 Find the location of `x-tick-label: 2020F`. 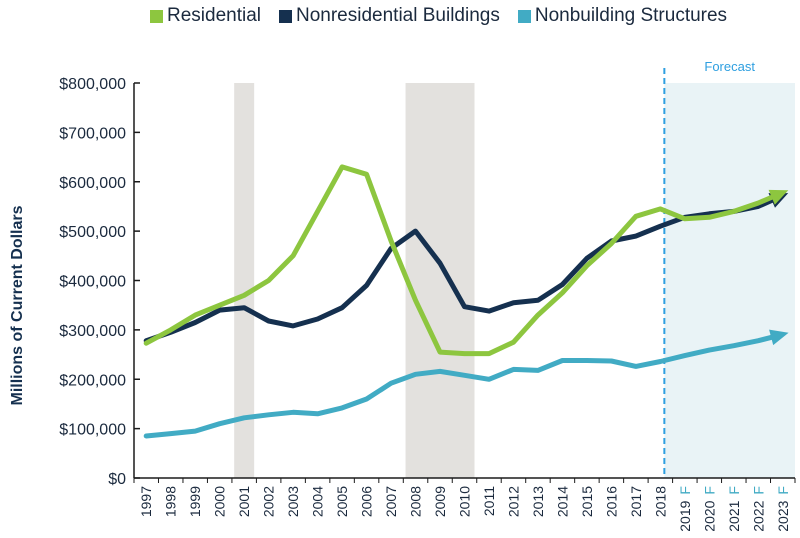

x-tick-label: 2020F is located at coordinates (709, 509).